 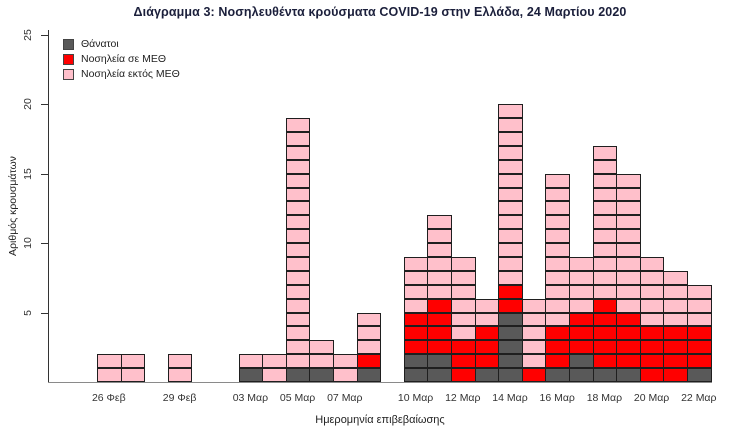 I want to click on bar-03-μαρ, so click(x=251, y=368).